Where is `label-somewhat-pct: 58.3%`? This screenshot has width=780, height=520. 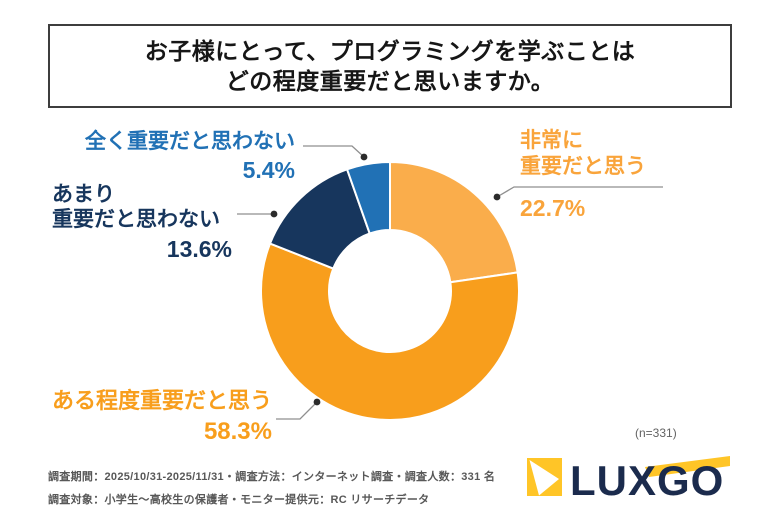
label-somewhat-pct: 58.3% is located at coordinates (237, 431).